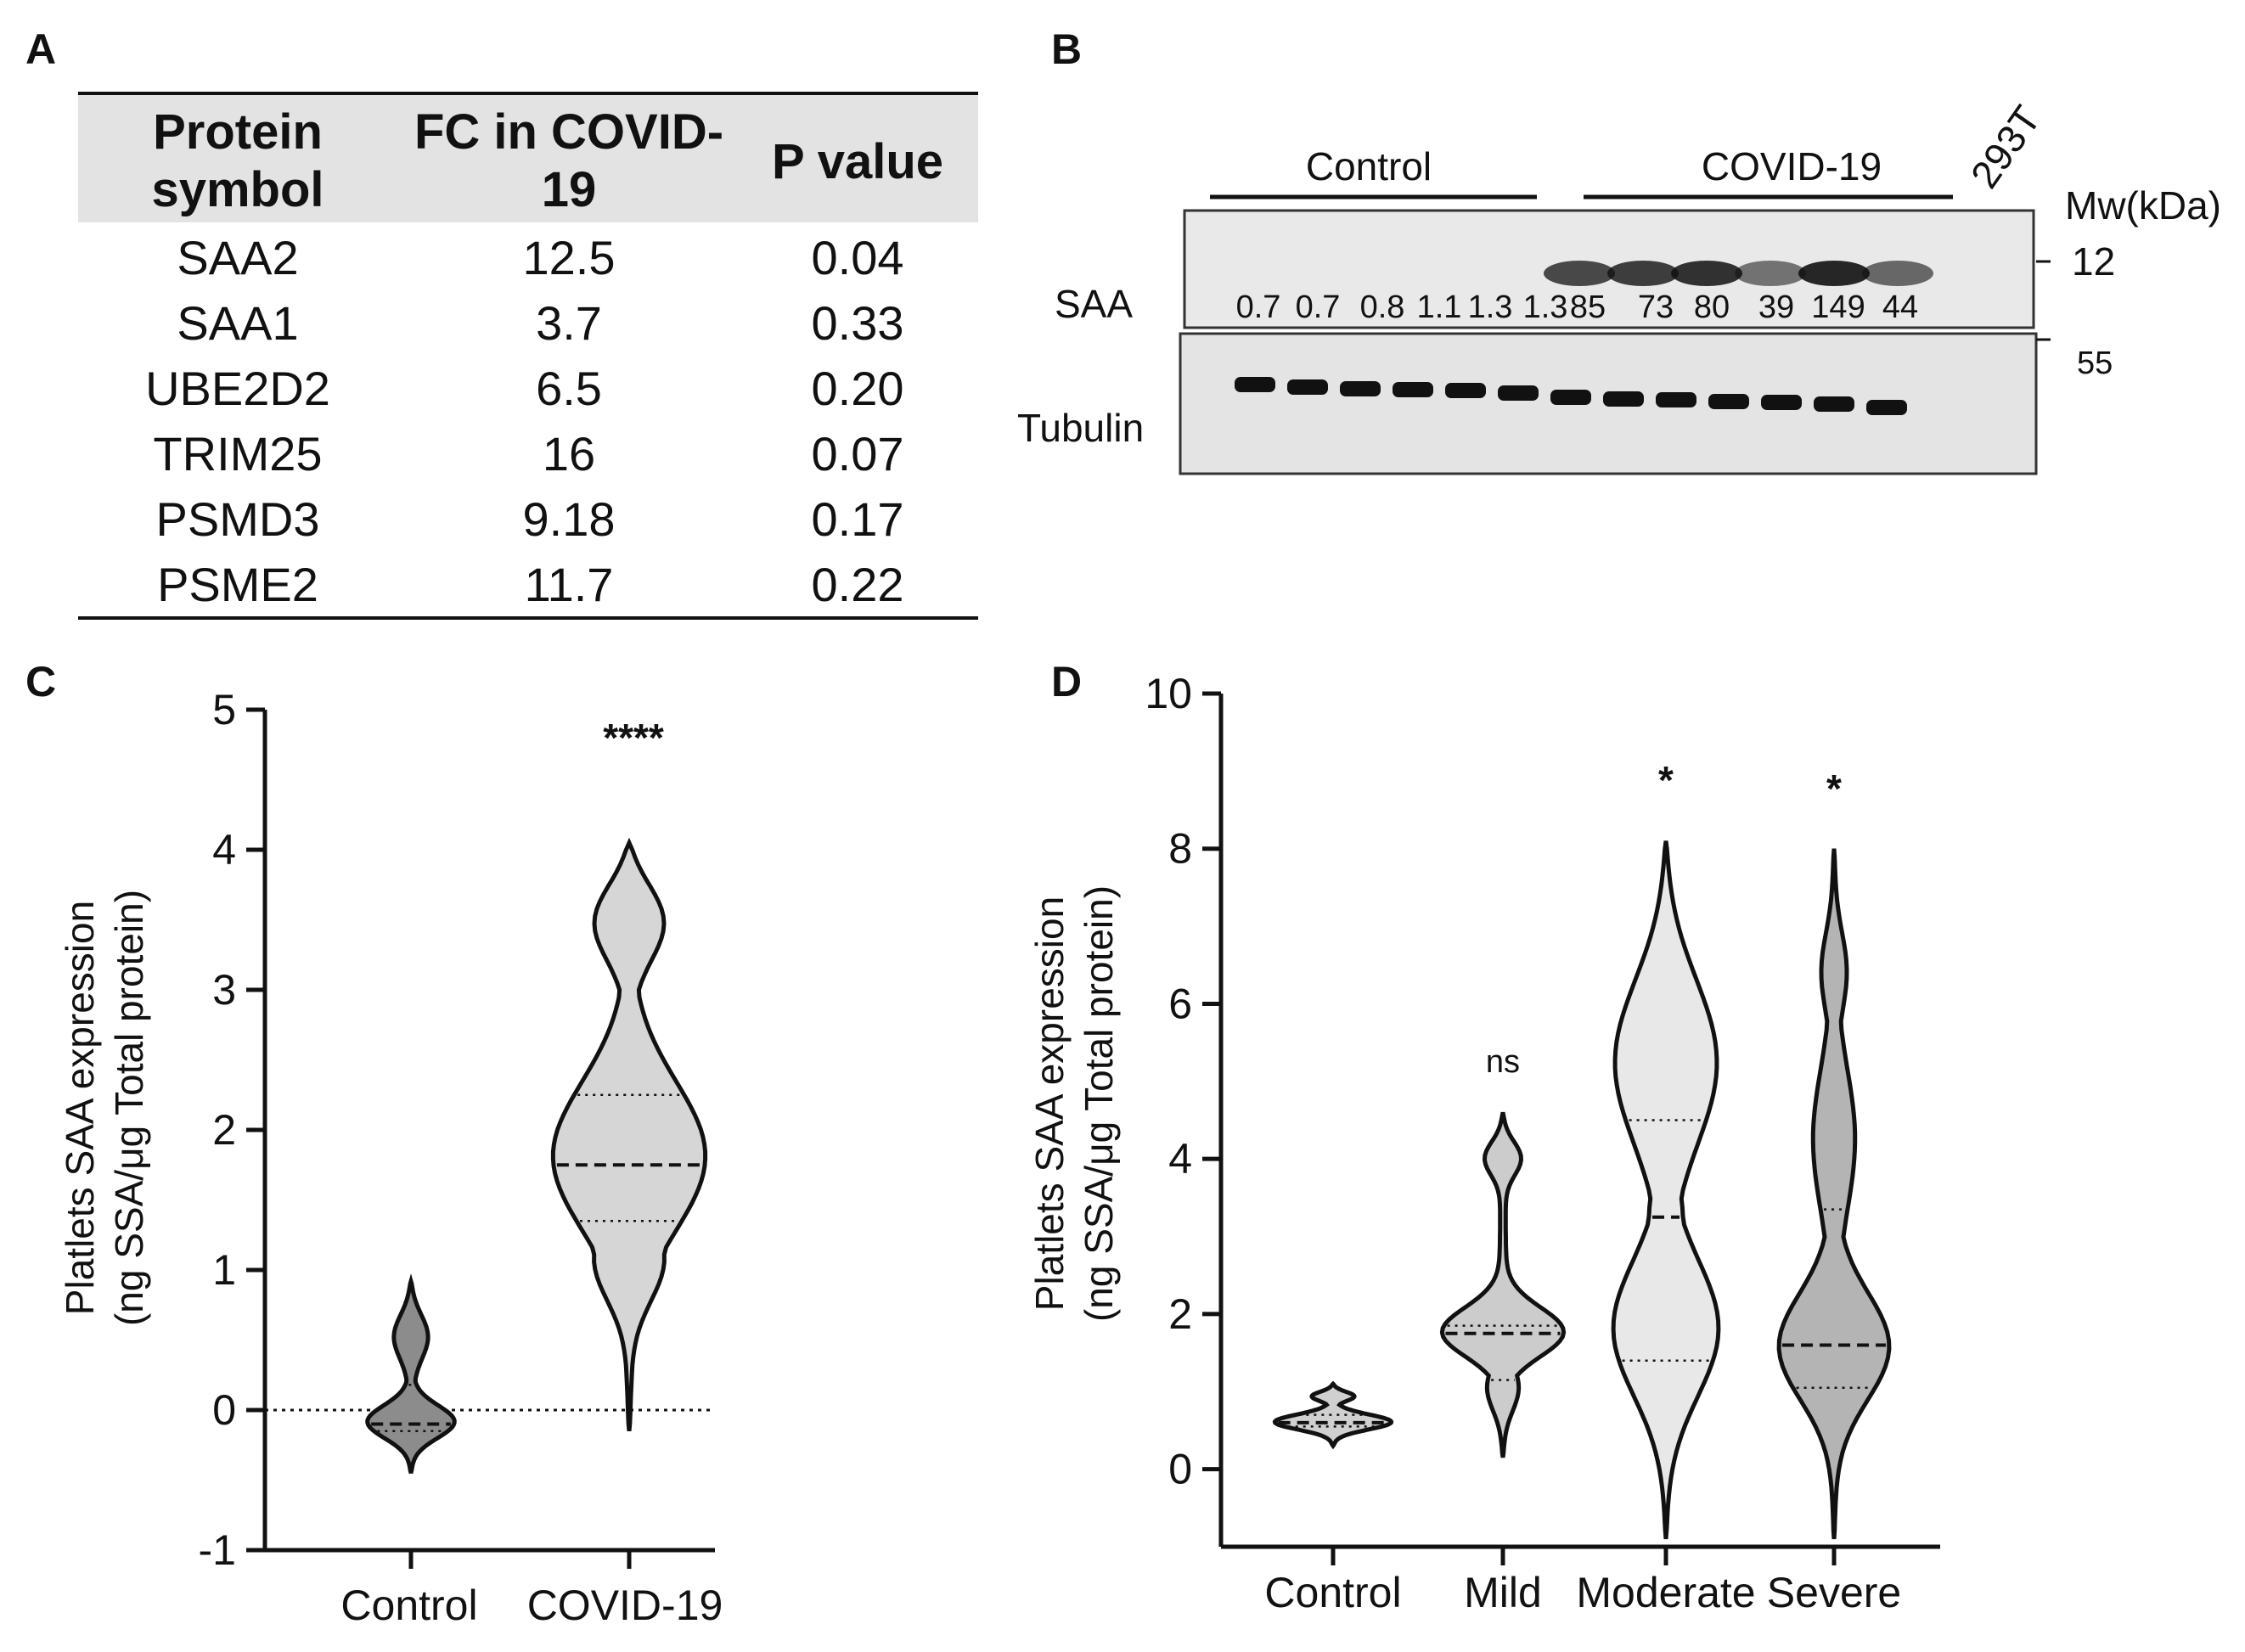  I want to click on panel-label-a: A, so click(40, 49).